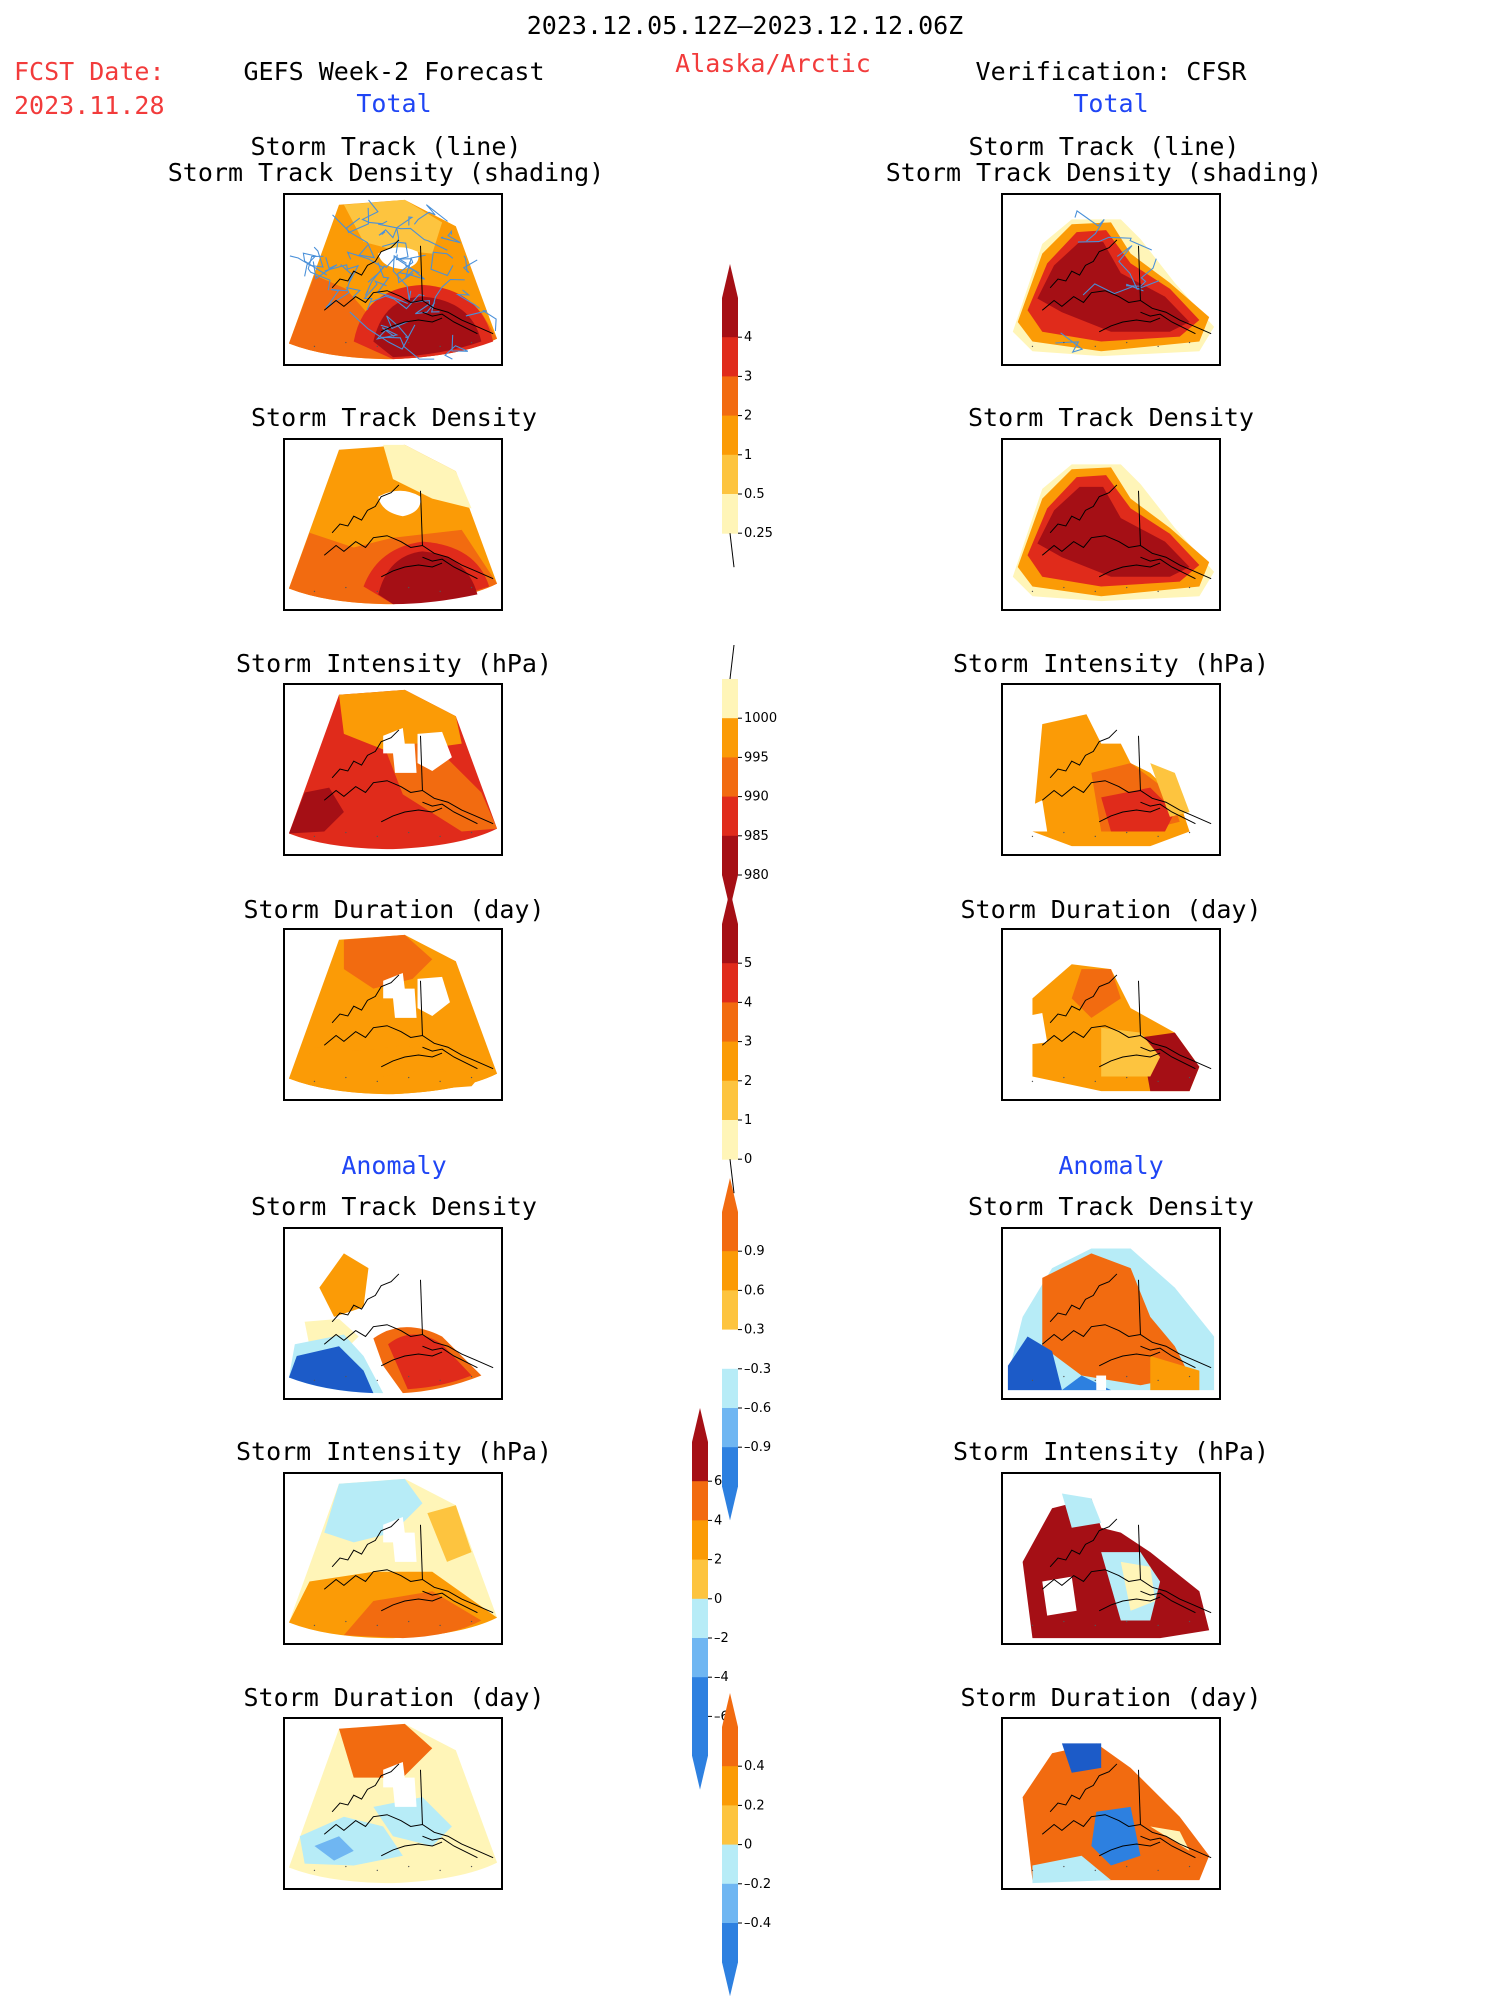 The height and width of the screenshot is (1996, 1487). What do you see at coordinates (747, 416) in the screenshot?
I see `density_total-svg: 4 3 2 1 0.5 0.25` at bounding box center [747, 416].